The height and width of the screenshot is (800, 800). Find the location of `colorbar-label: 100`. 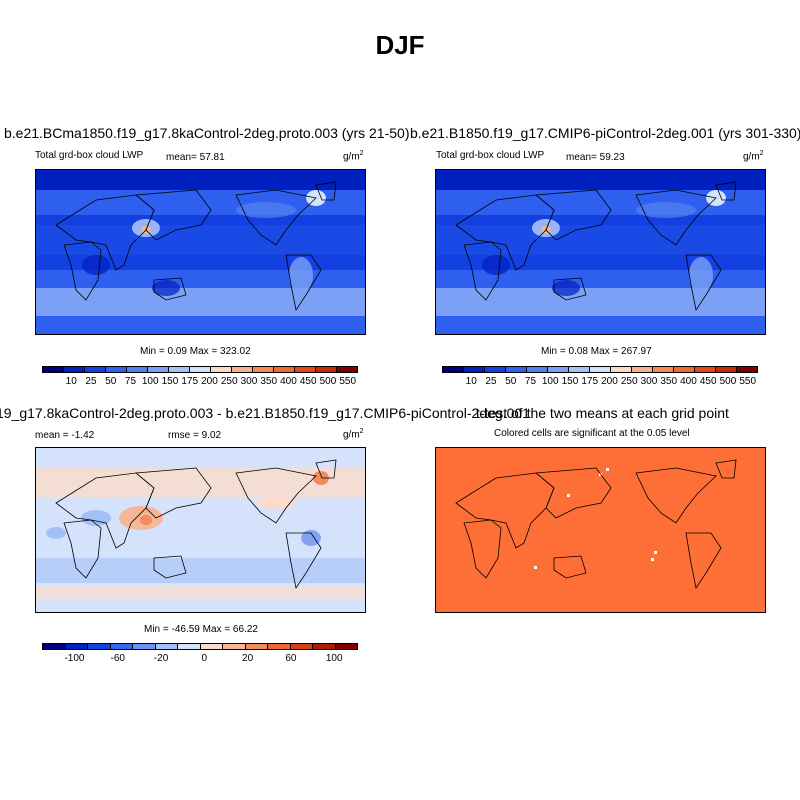

colorbar-label: 100 is located at coordinates (550, 381).